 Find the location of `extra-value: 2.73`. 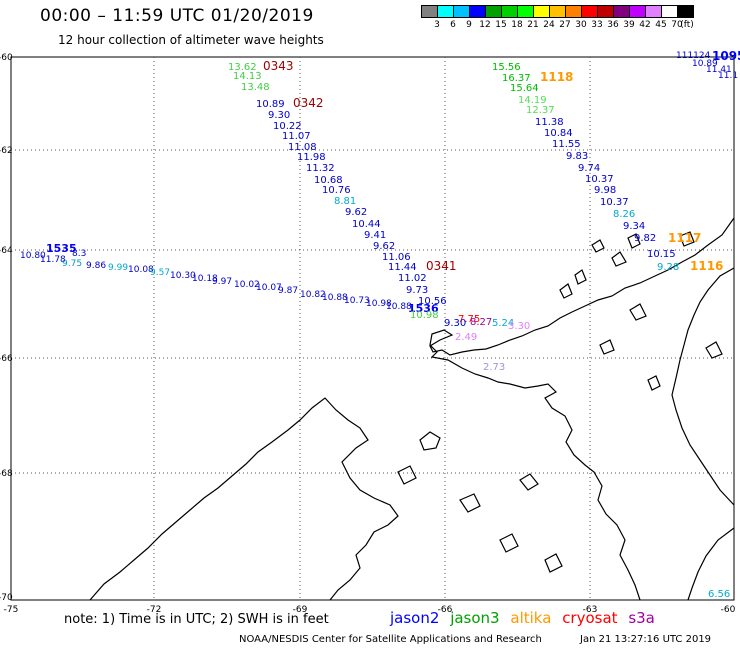

extra-value: 2.73 is located at coordinates (494, 367).